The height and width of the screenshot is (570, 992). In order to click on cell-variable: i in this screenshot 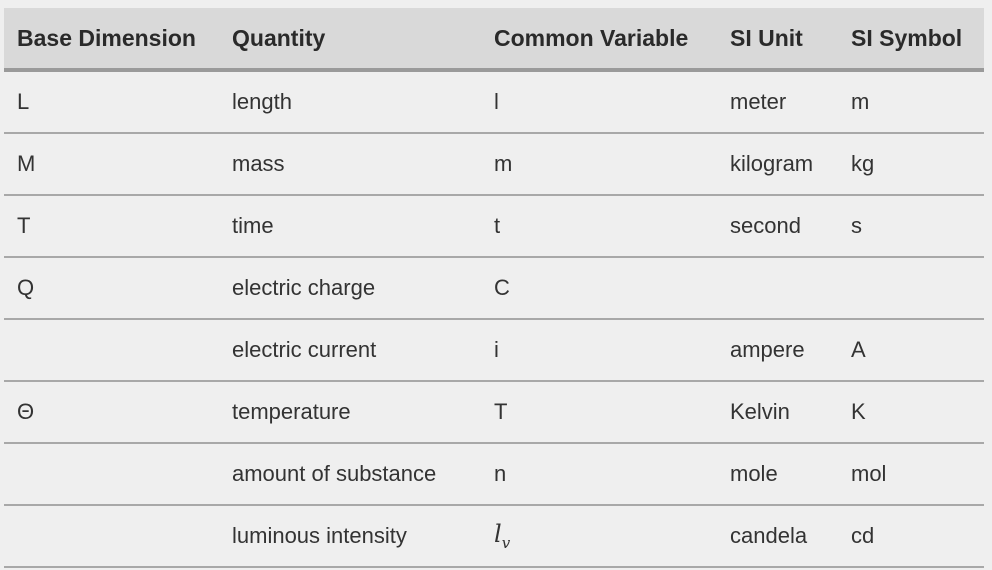, I will do `click(599, 350)`.